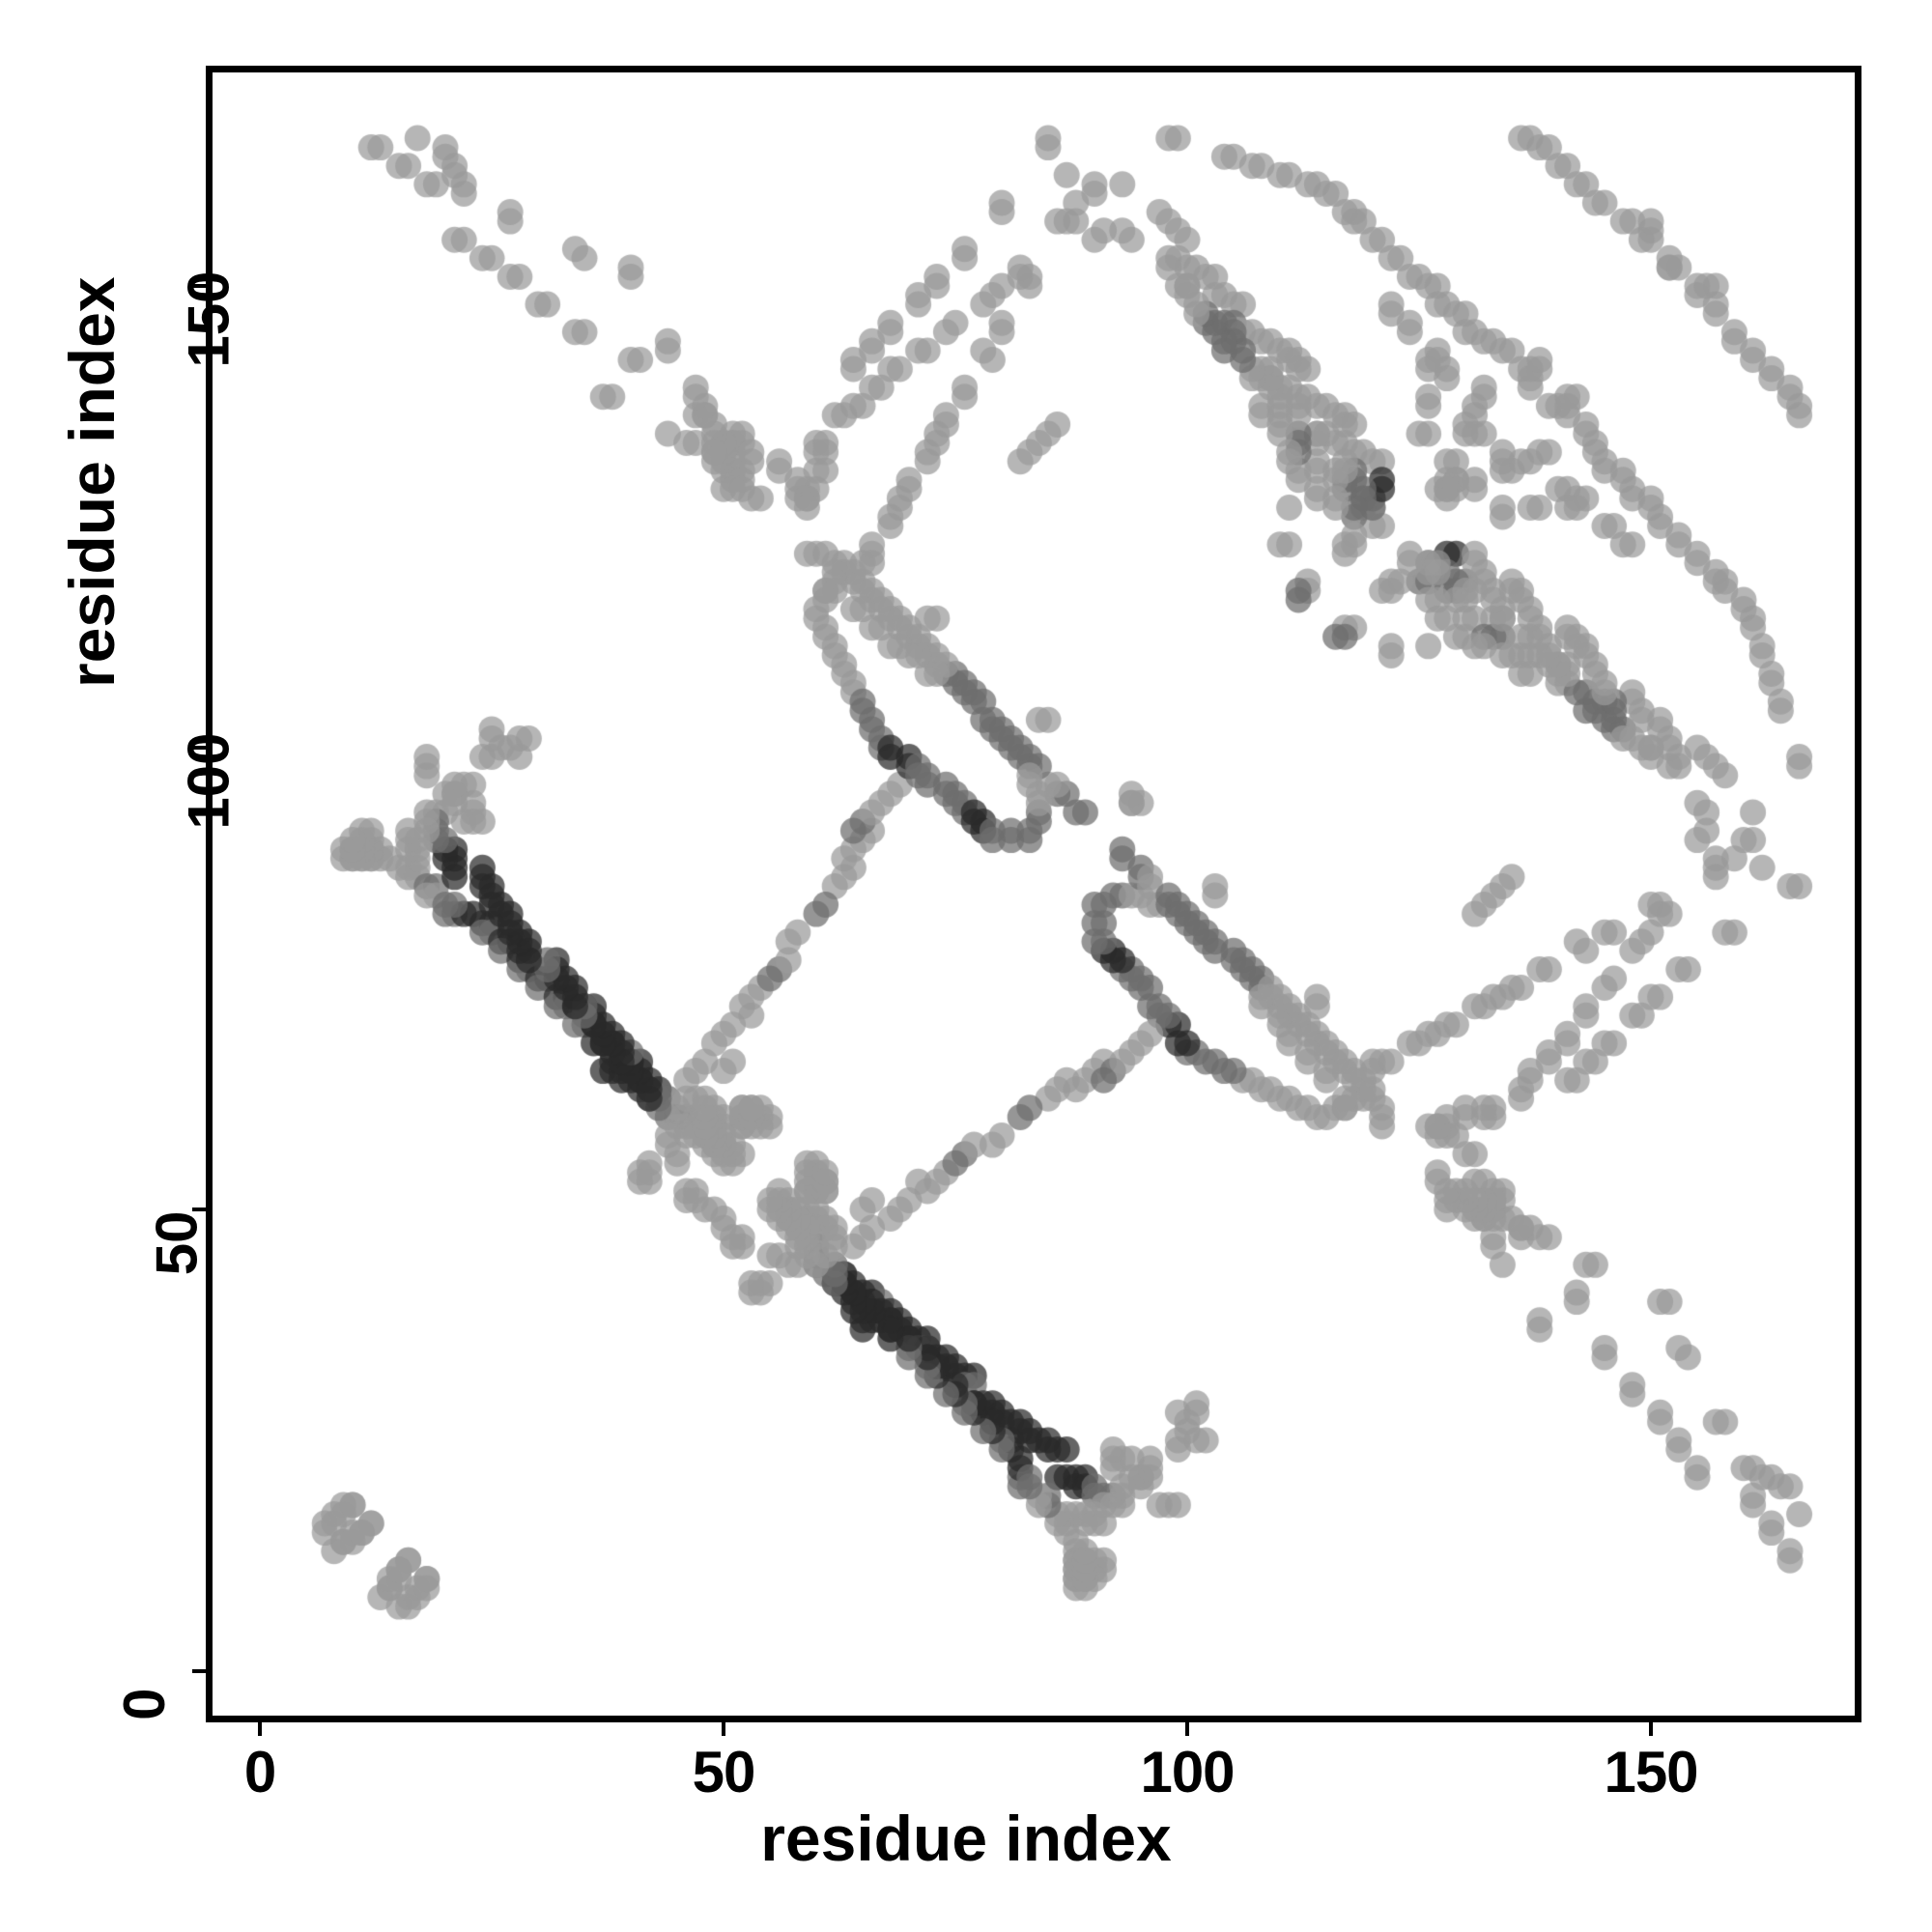 This screenshot has width=1932, height=1932. What do you see at coordinates (209, 781) in the screenshot?
I see `y-tick-label: 100` at bounding box center [209, 781].